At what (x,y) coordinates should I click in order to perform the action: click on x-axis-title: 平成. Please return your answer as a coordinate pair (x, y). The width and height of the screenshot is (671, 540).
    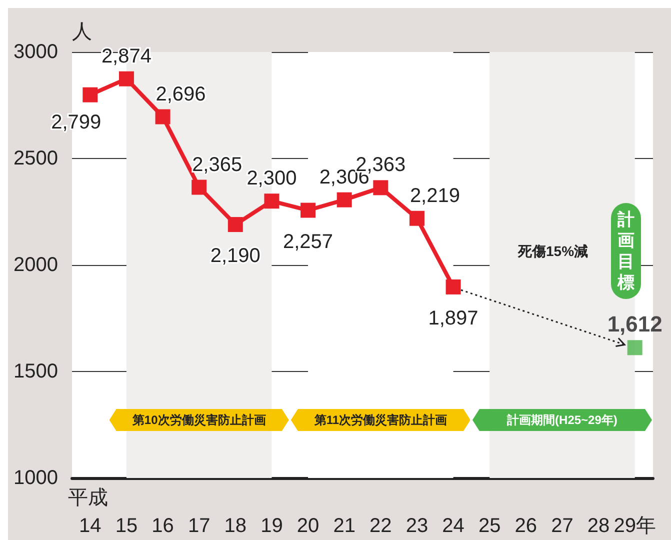
    Looking at the image, I should click on (88, 498).